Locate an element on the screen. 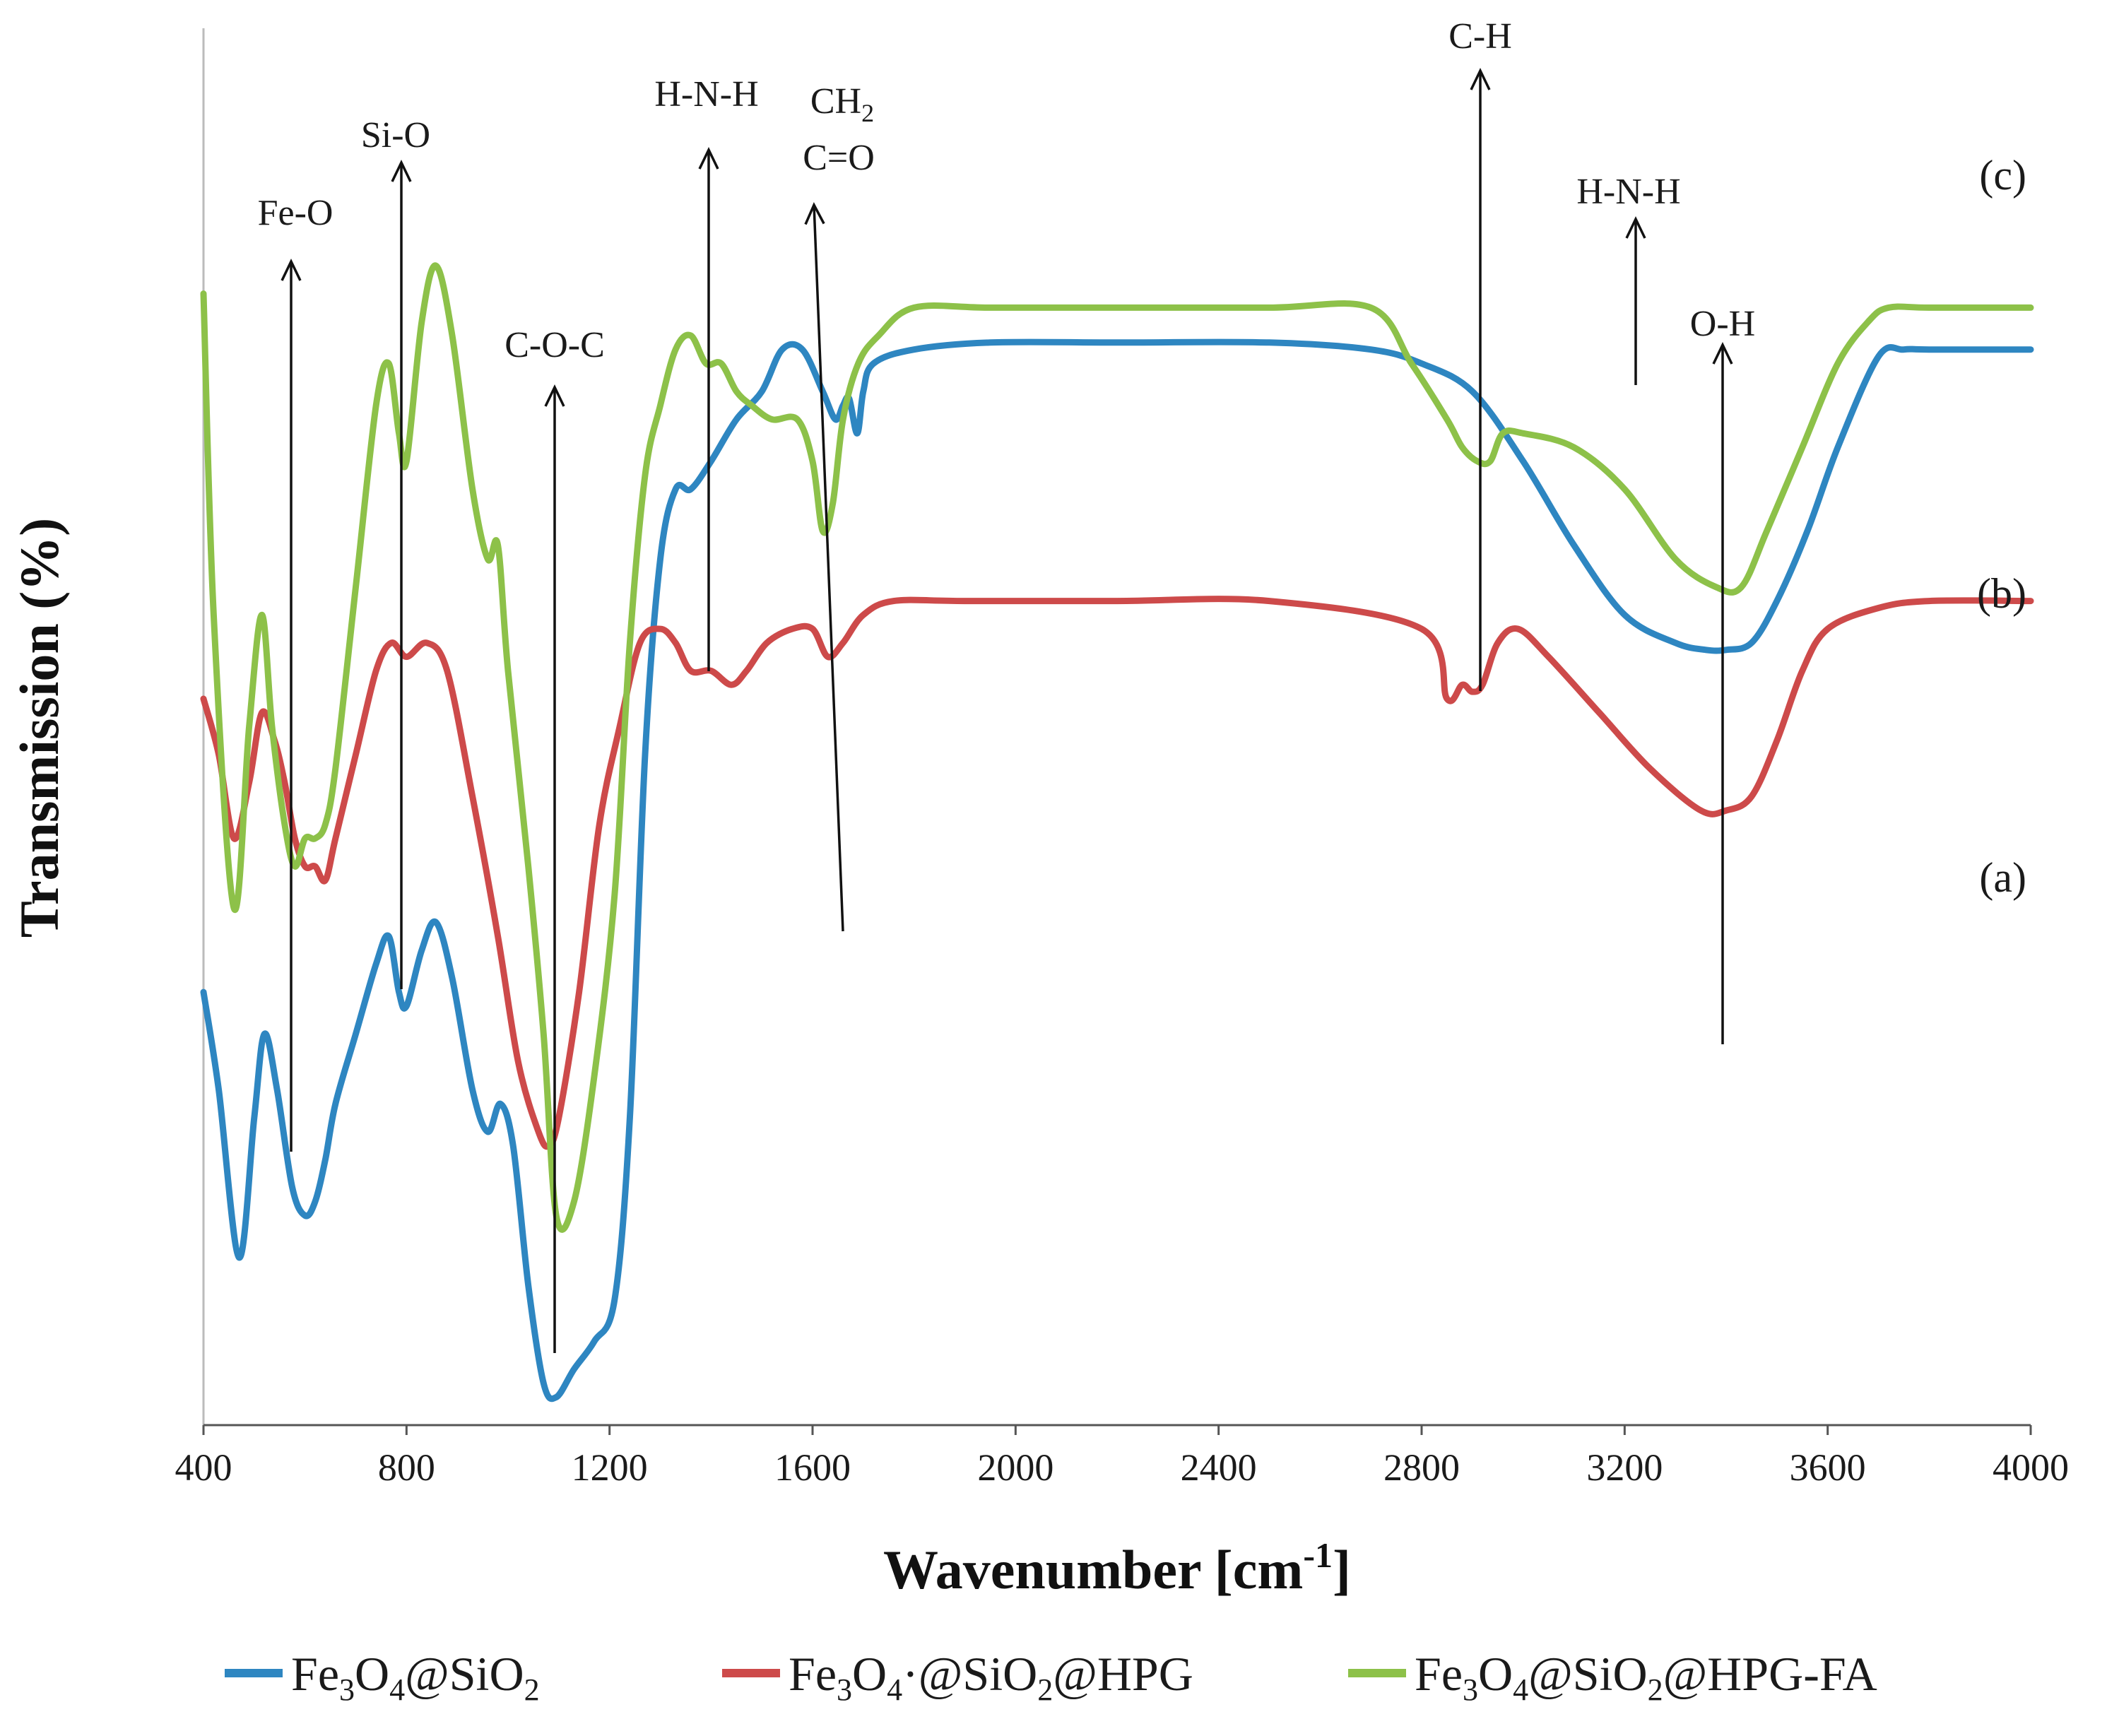 The width and height of the screenshot is (2107, 1736). curve-label-c: (c) is located at coordinates (2002, 175).